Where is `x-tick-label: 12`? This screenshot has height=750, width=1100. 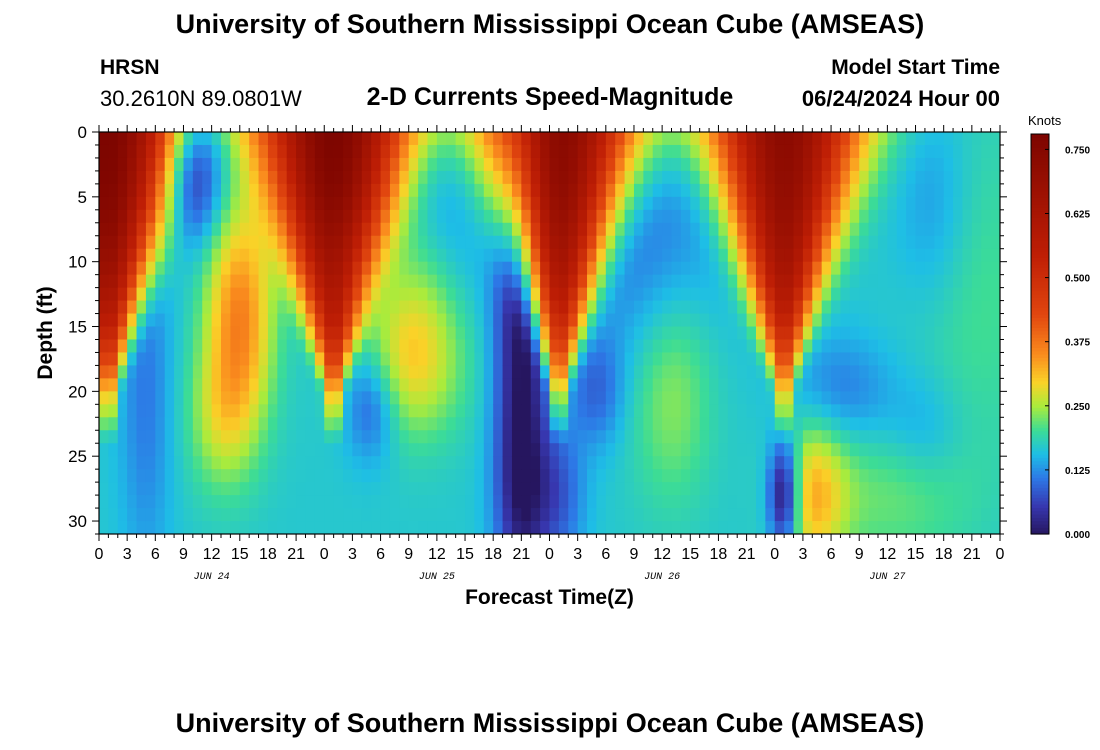
x-tick-label: 12 is located at coordinates (212, 554).